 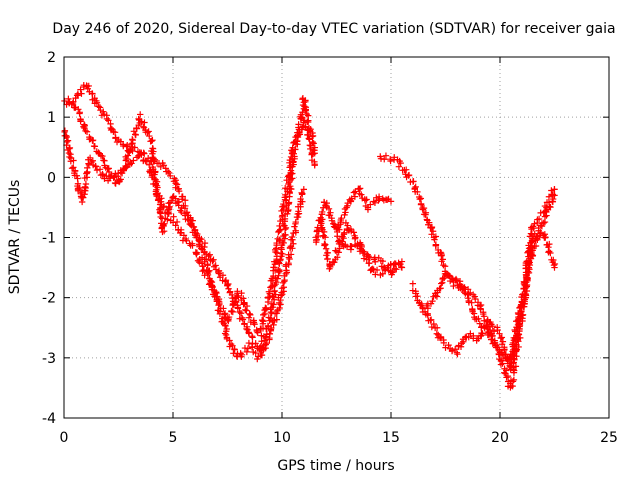 I want to click on x-tick-label: 5, so click(x=173, y=438).